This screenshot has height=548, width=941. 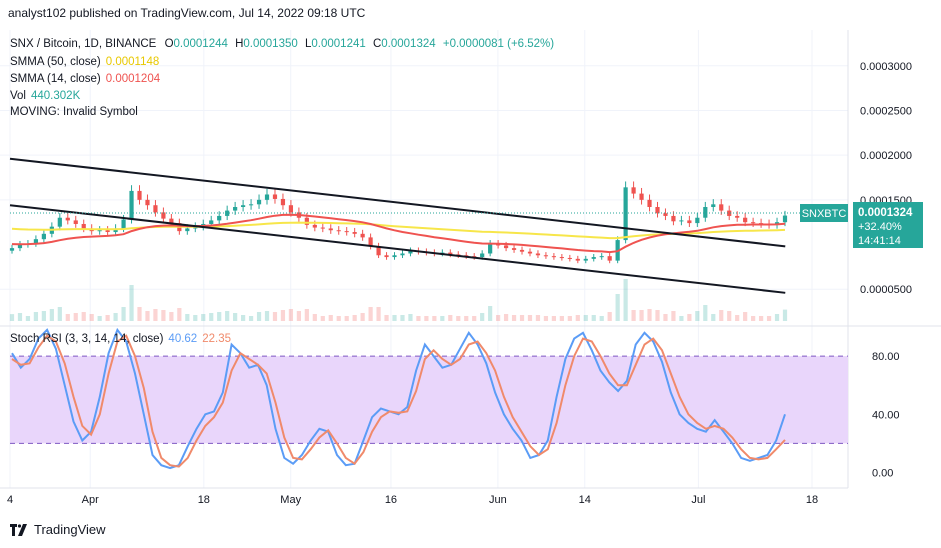 I want to click on time-tick-label: Jul, so click(x=698, y=500).